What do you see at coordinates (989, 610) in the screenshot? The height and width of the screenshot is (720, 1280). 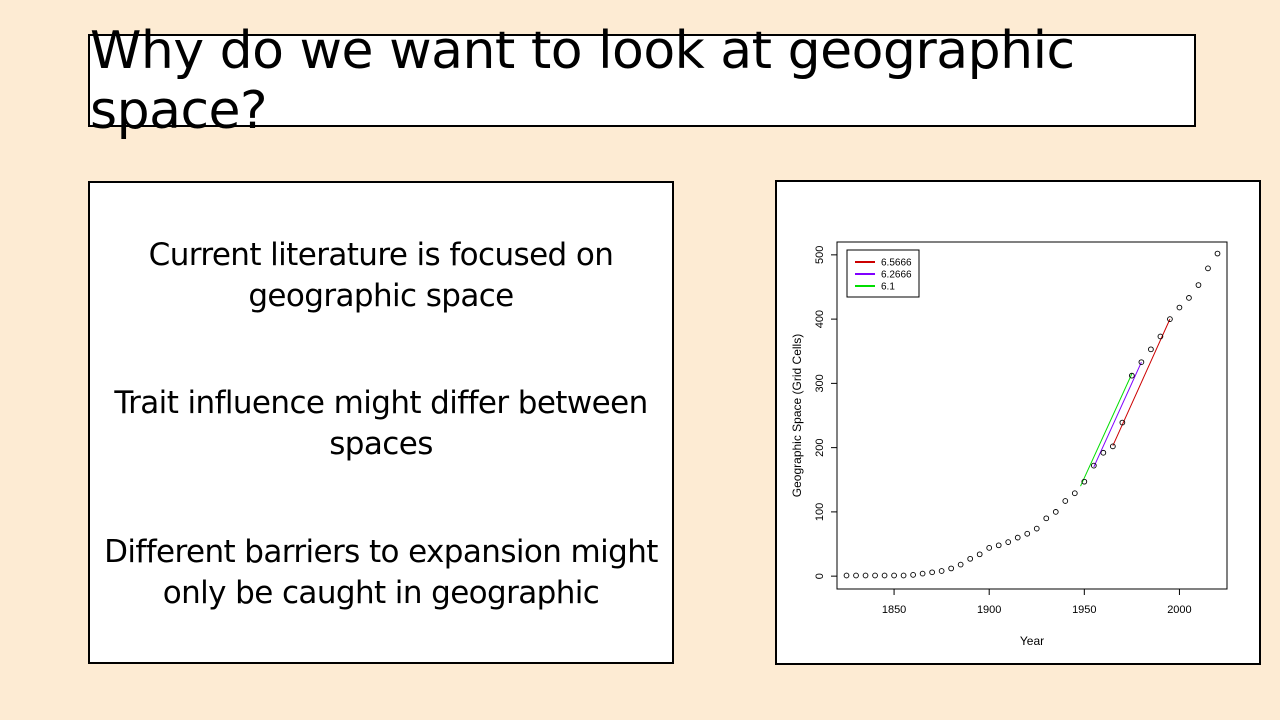 I see `x-tick-label: 1900` at bounding box center [989, 610].